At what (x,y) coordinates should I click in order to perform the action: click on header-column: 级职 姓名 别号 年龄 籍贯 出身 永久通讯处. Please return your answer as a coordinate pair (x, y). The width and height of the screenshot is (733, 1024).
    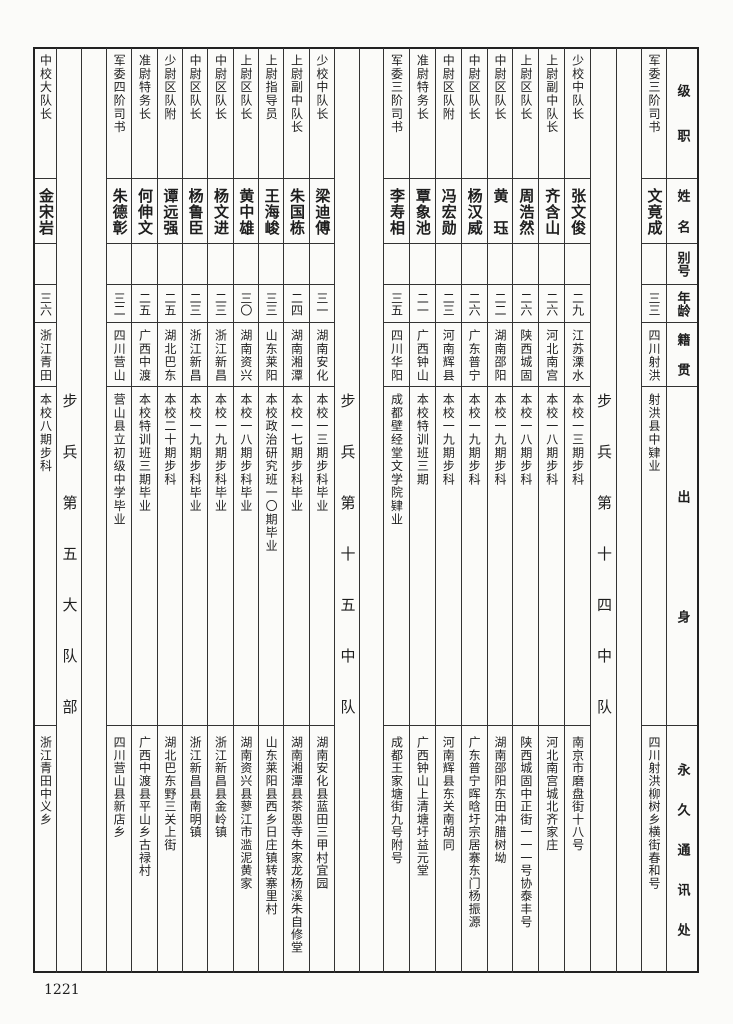
    Looking at the image, I should click on (683, 510).